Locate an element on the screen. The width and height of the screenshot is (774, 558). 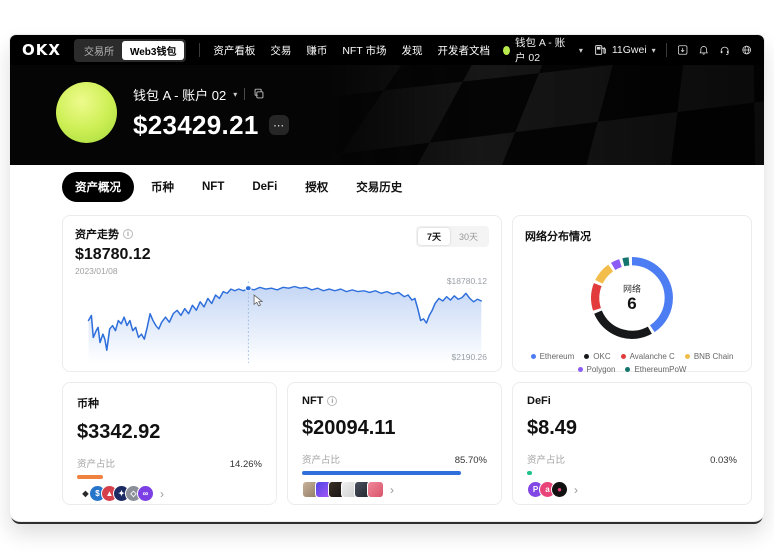
defi-value: $8.49 is located at coordinates (552, 428).